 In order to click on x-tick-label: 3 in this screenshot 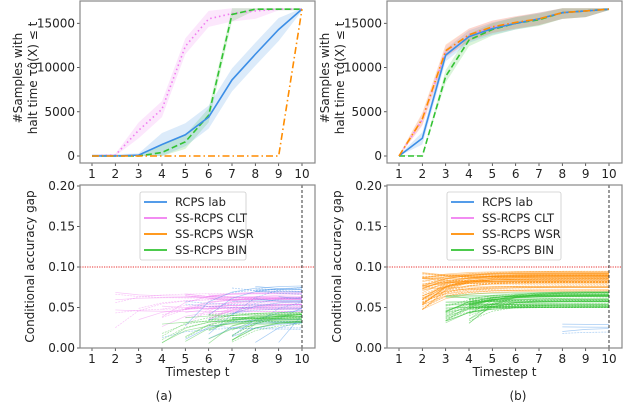, I will do `click(139, 174)`.